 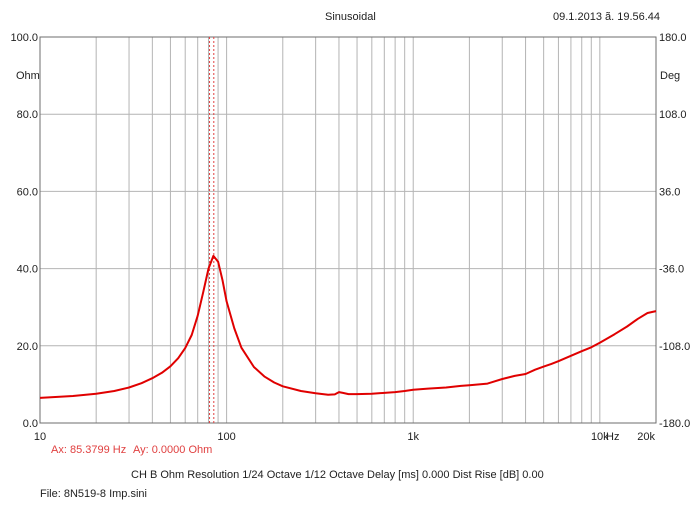 What do you see at coordinates (93, 494) in the screenshot?
I see `file-name: File: 8N519-8 Imp.sini` at bounding box center [93, 494].